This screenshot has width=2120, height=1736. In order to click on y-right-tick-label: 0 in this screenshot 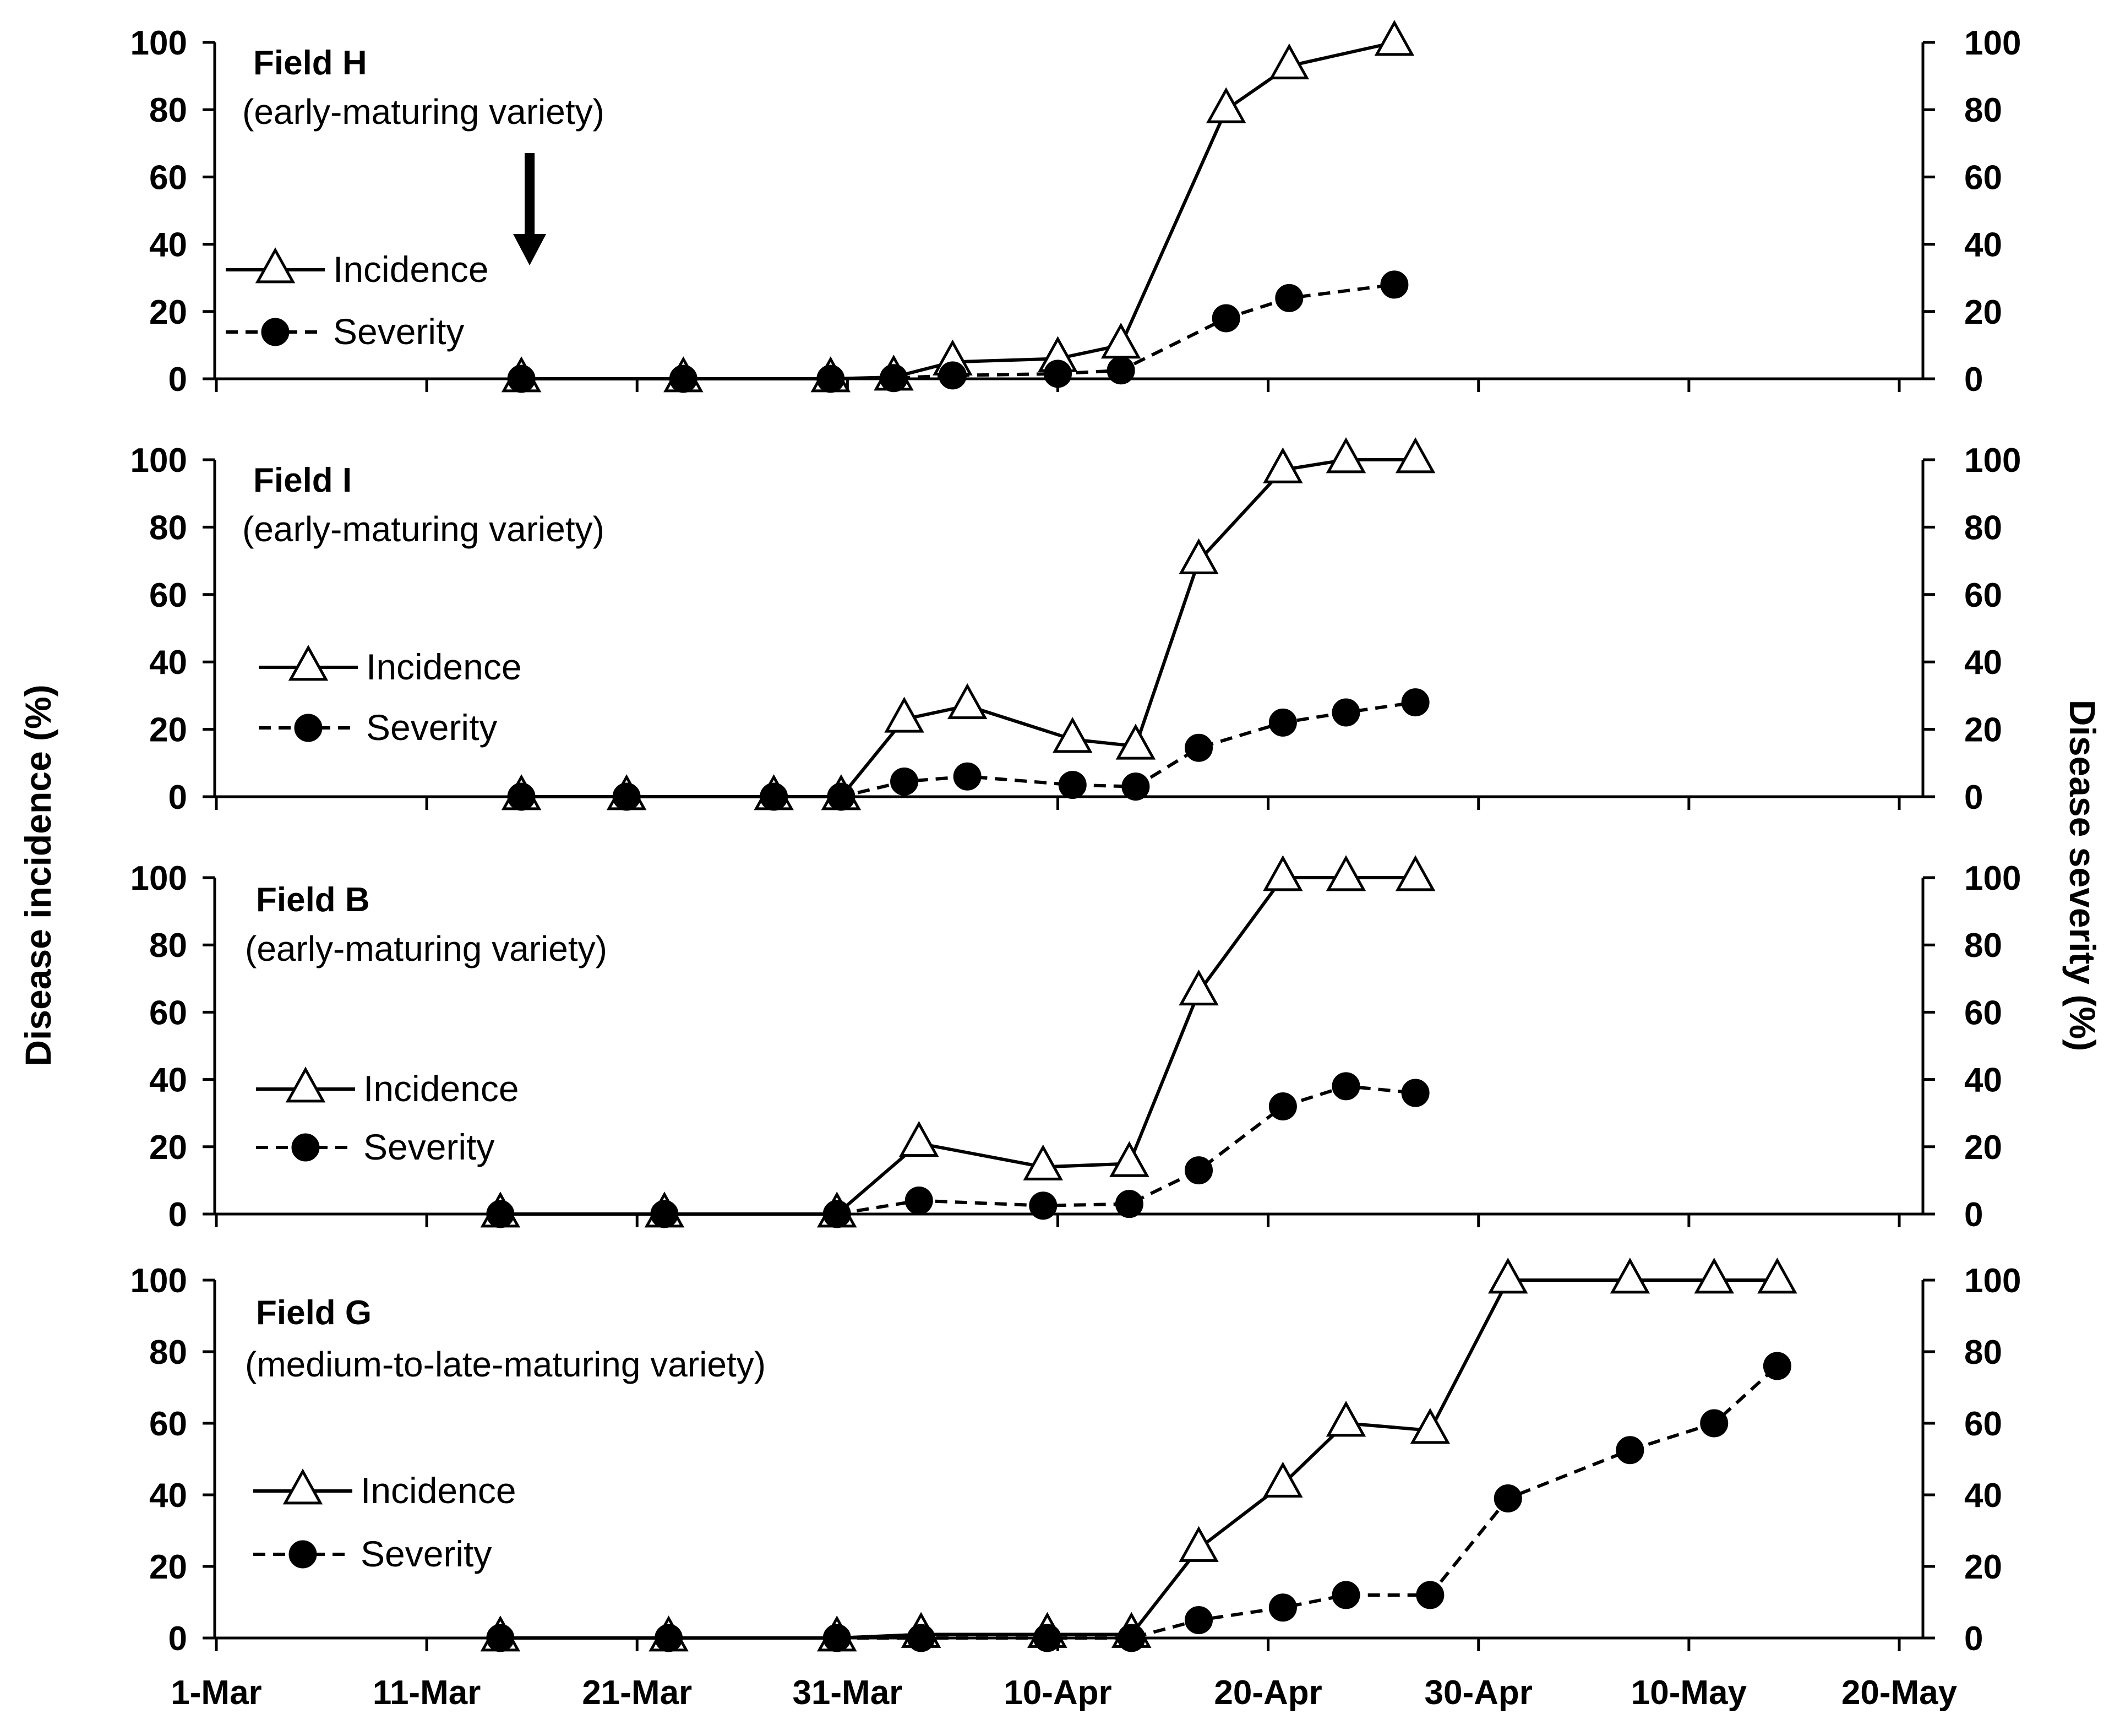, I will do `click(1973, 798)`.